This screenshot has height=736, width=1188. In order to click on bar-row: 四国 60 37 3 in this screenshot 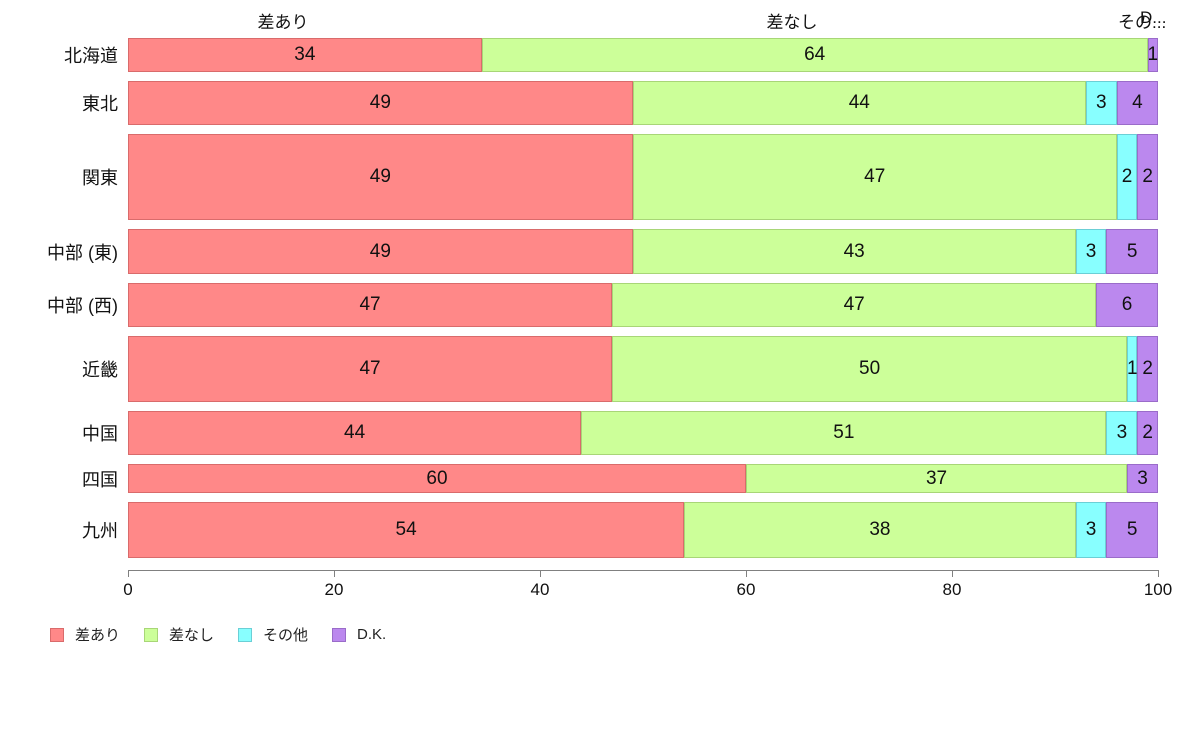, I will do `click(620, 478)`.